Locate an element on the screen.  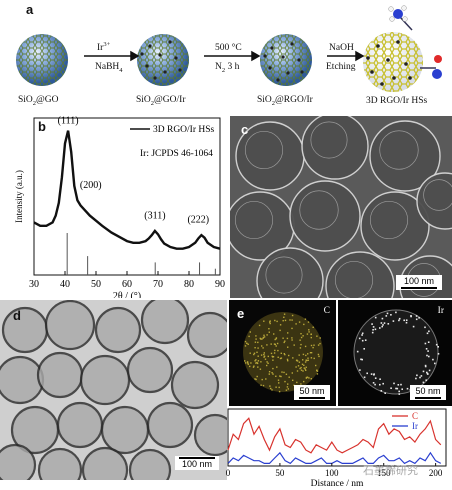
xrd-xtick-label-1: 40 is located at coordinates (65, 284).